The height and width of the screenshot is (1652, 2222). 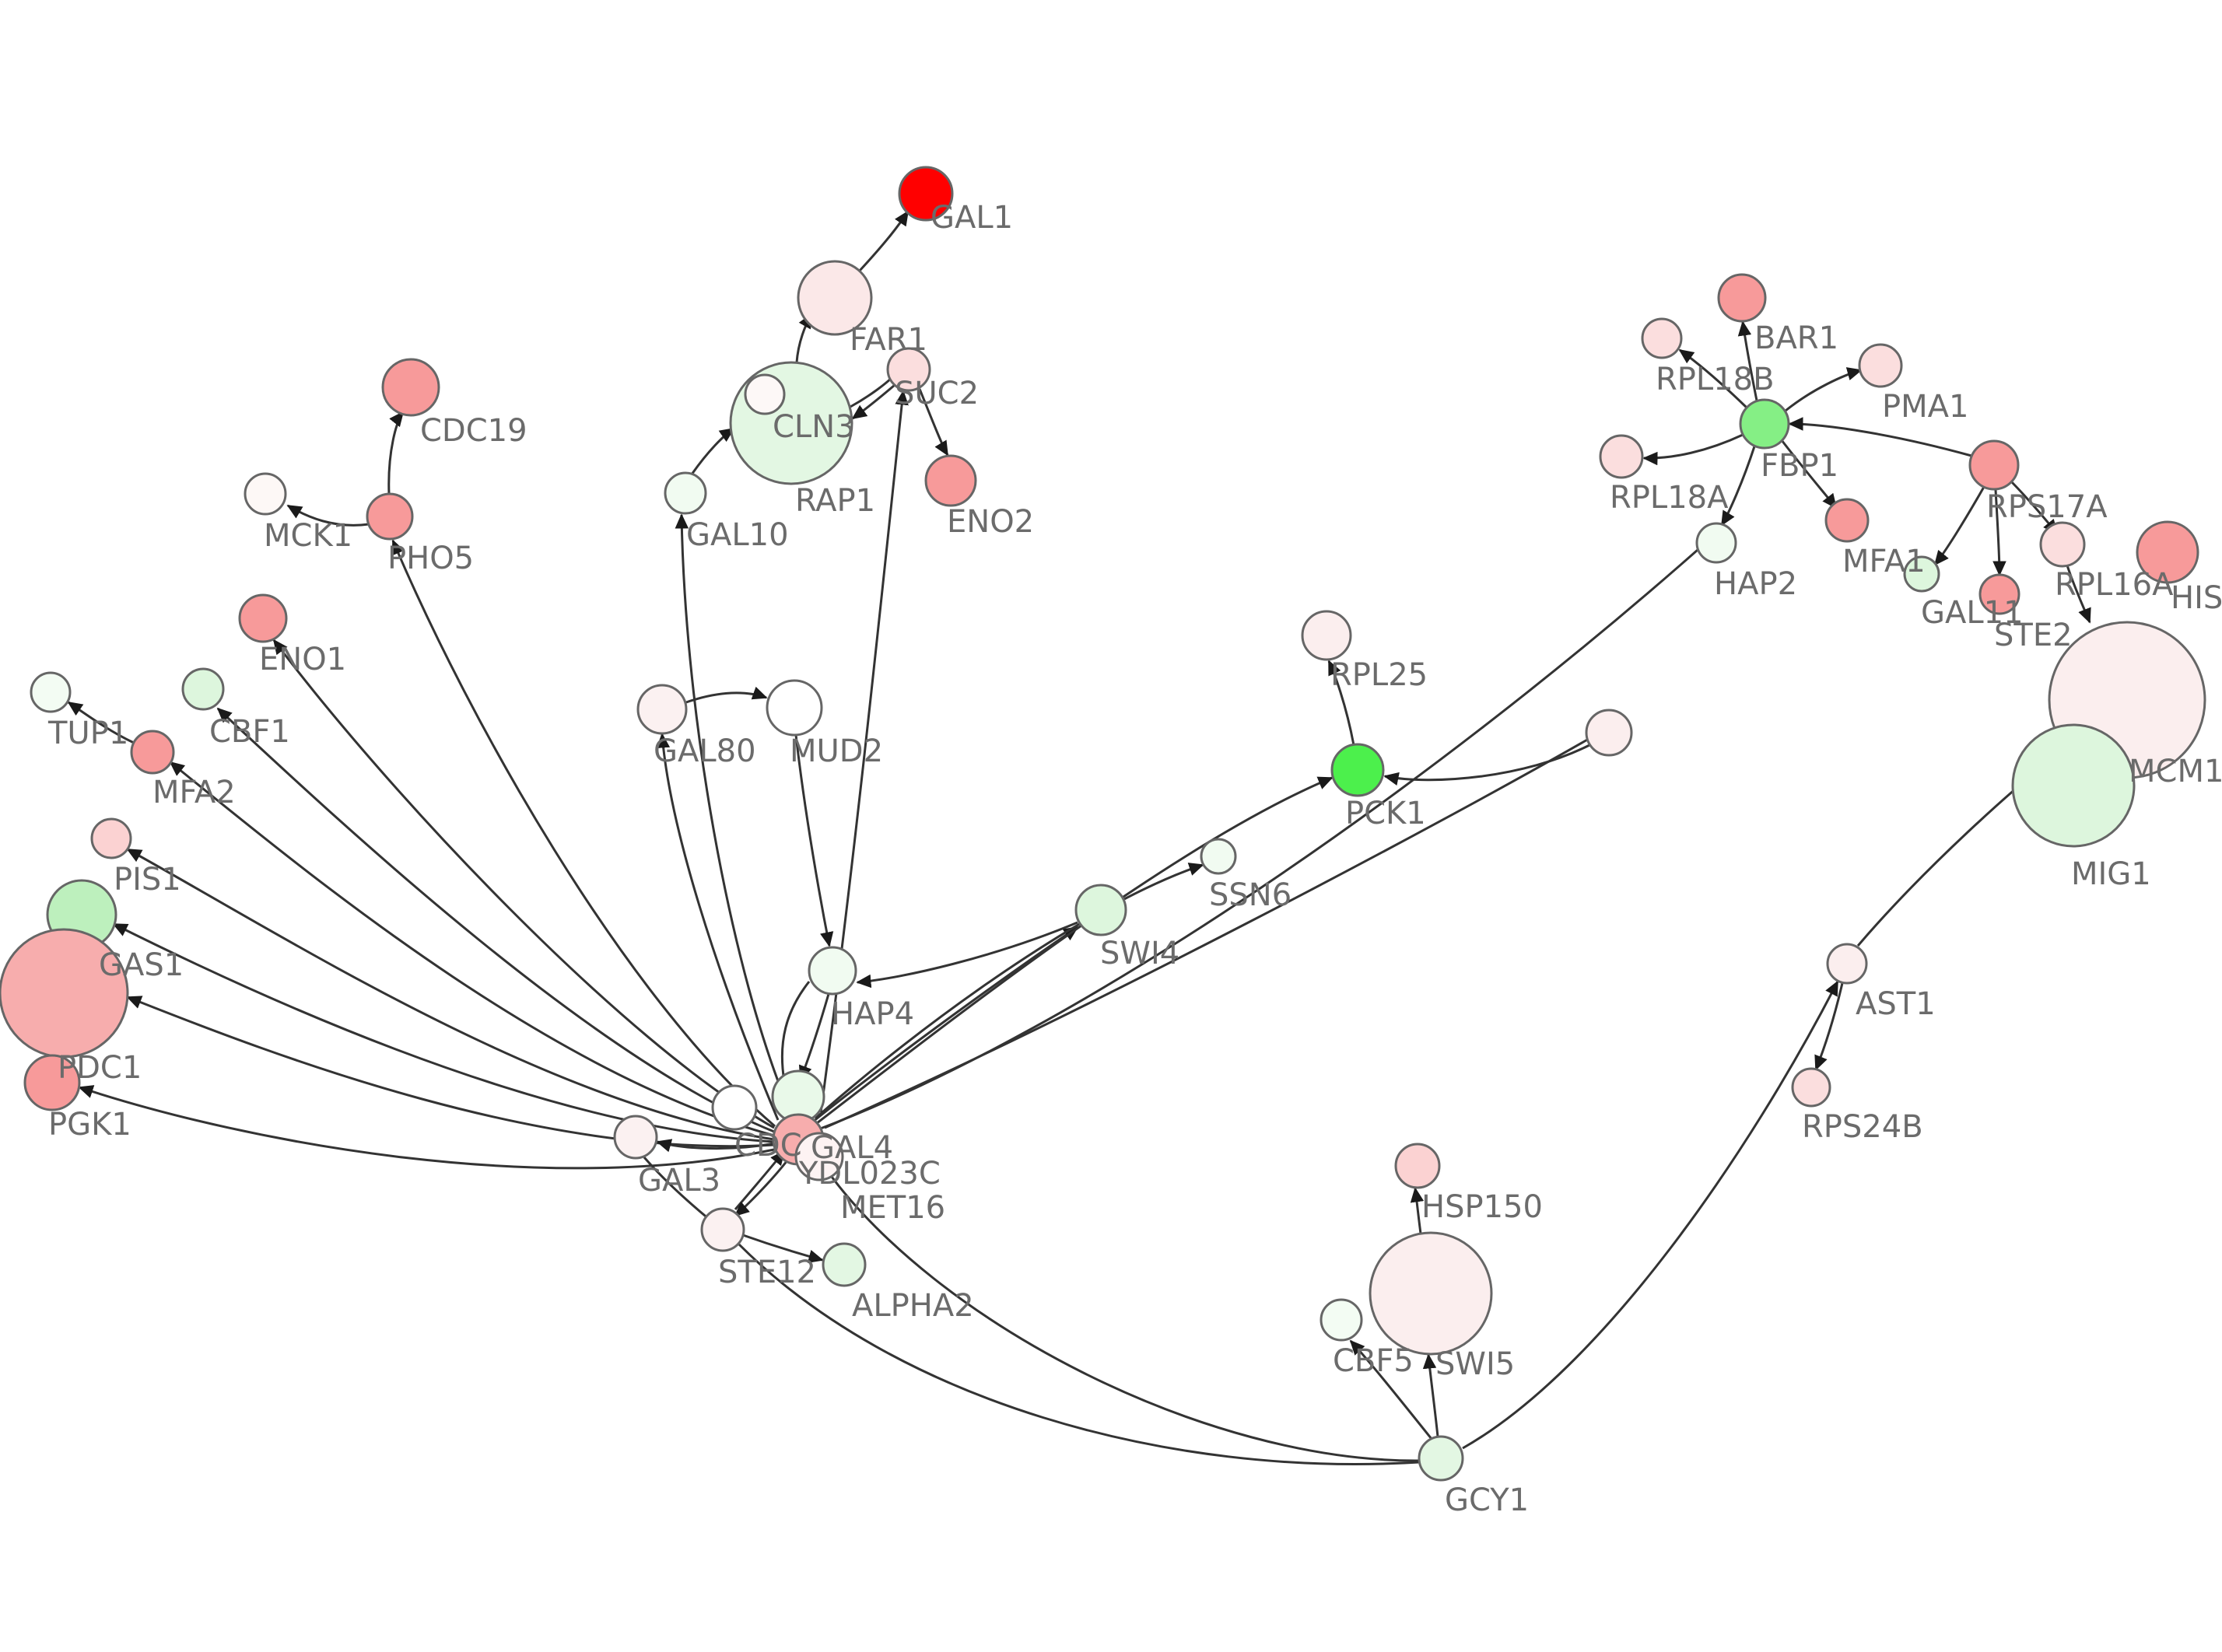 What do you see at coordinates (990, 522) in the screenshot?
I see `node-label-eno2: ENO2` at bounding box center [990, 522].